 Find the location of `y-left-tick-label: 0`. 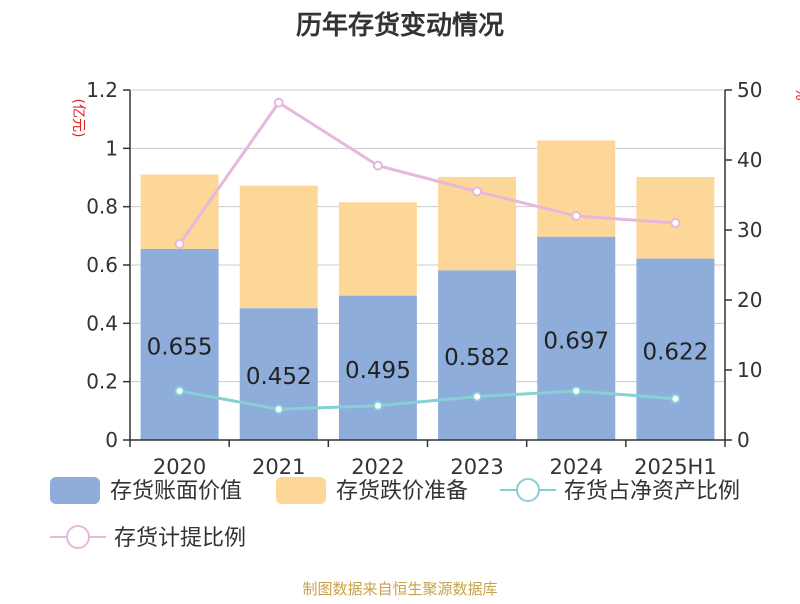

y-left-tick-label: 0 is located at coordinates (111, 440).